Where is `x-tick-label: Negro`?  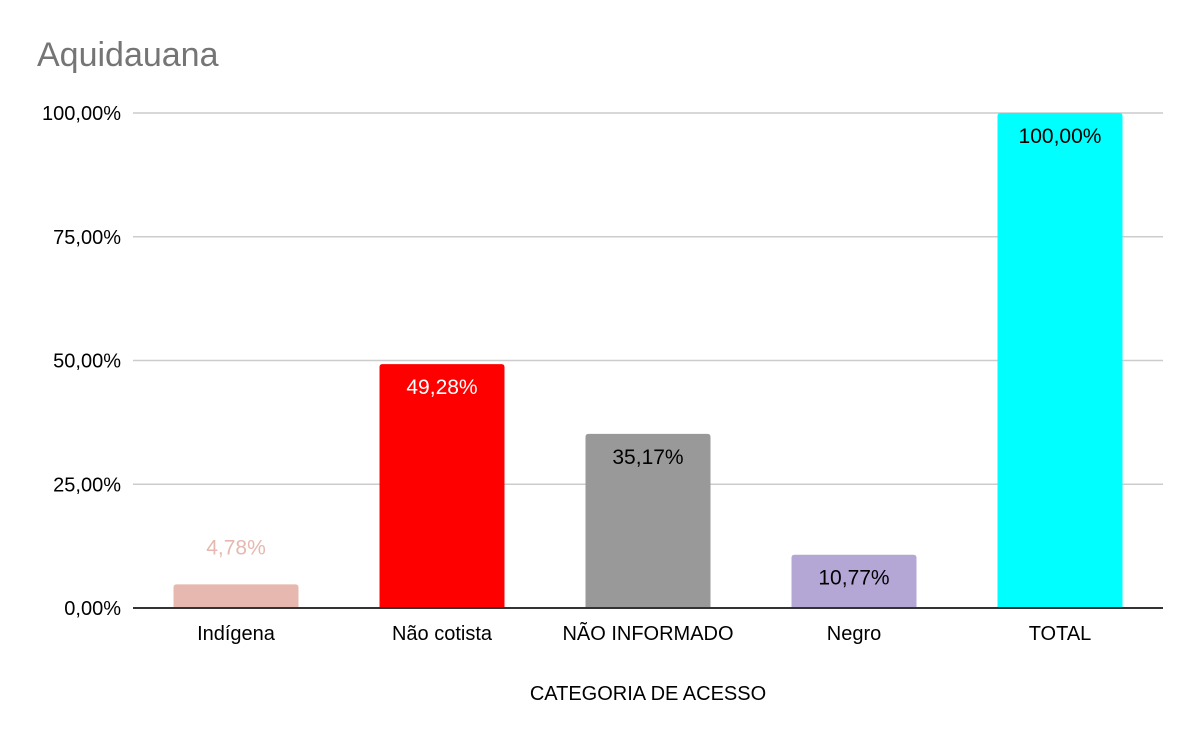 x-tick-label: Negro is located at coordinates (854, 634).